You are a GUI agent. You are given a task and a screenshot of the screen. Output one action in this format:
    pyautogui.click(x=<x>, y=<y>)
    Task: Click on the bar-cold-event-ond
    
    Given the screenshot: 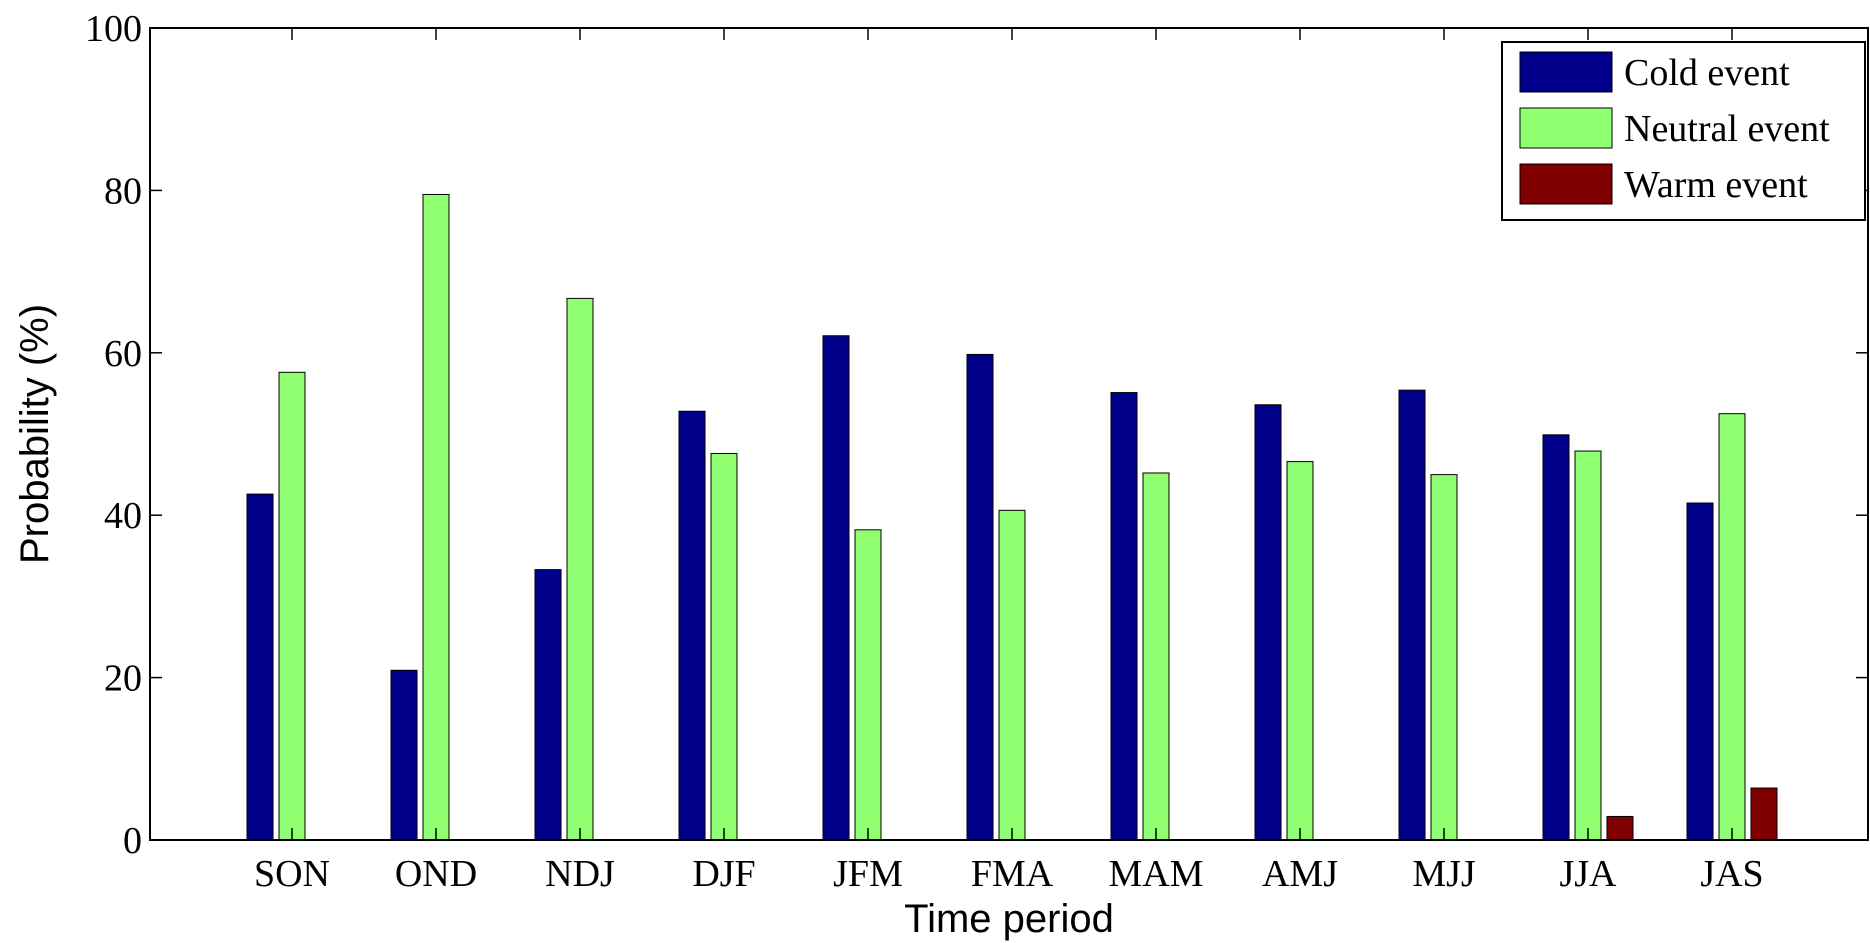 What is the action you would take?
    pyautogui.click(x=404, y=755)
    